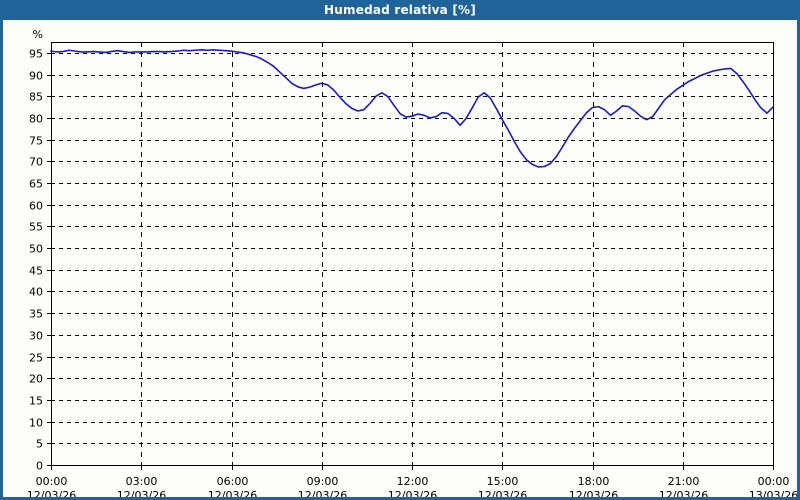 This screenshot has height=500, width=800. I want to click on x-tick-time: 21:00, so click(684, 481).